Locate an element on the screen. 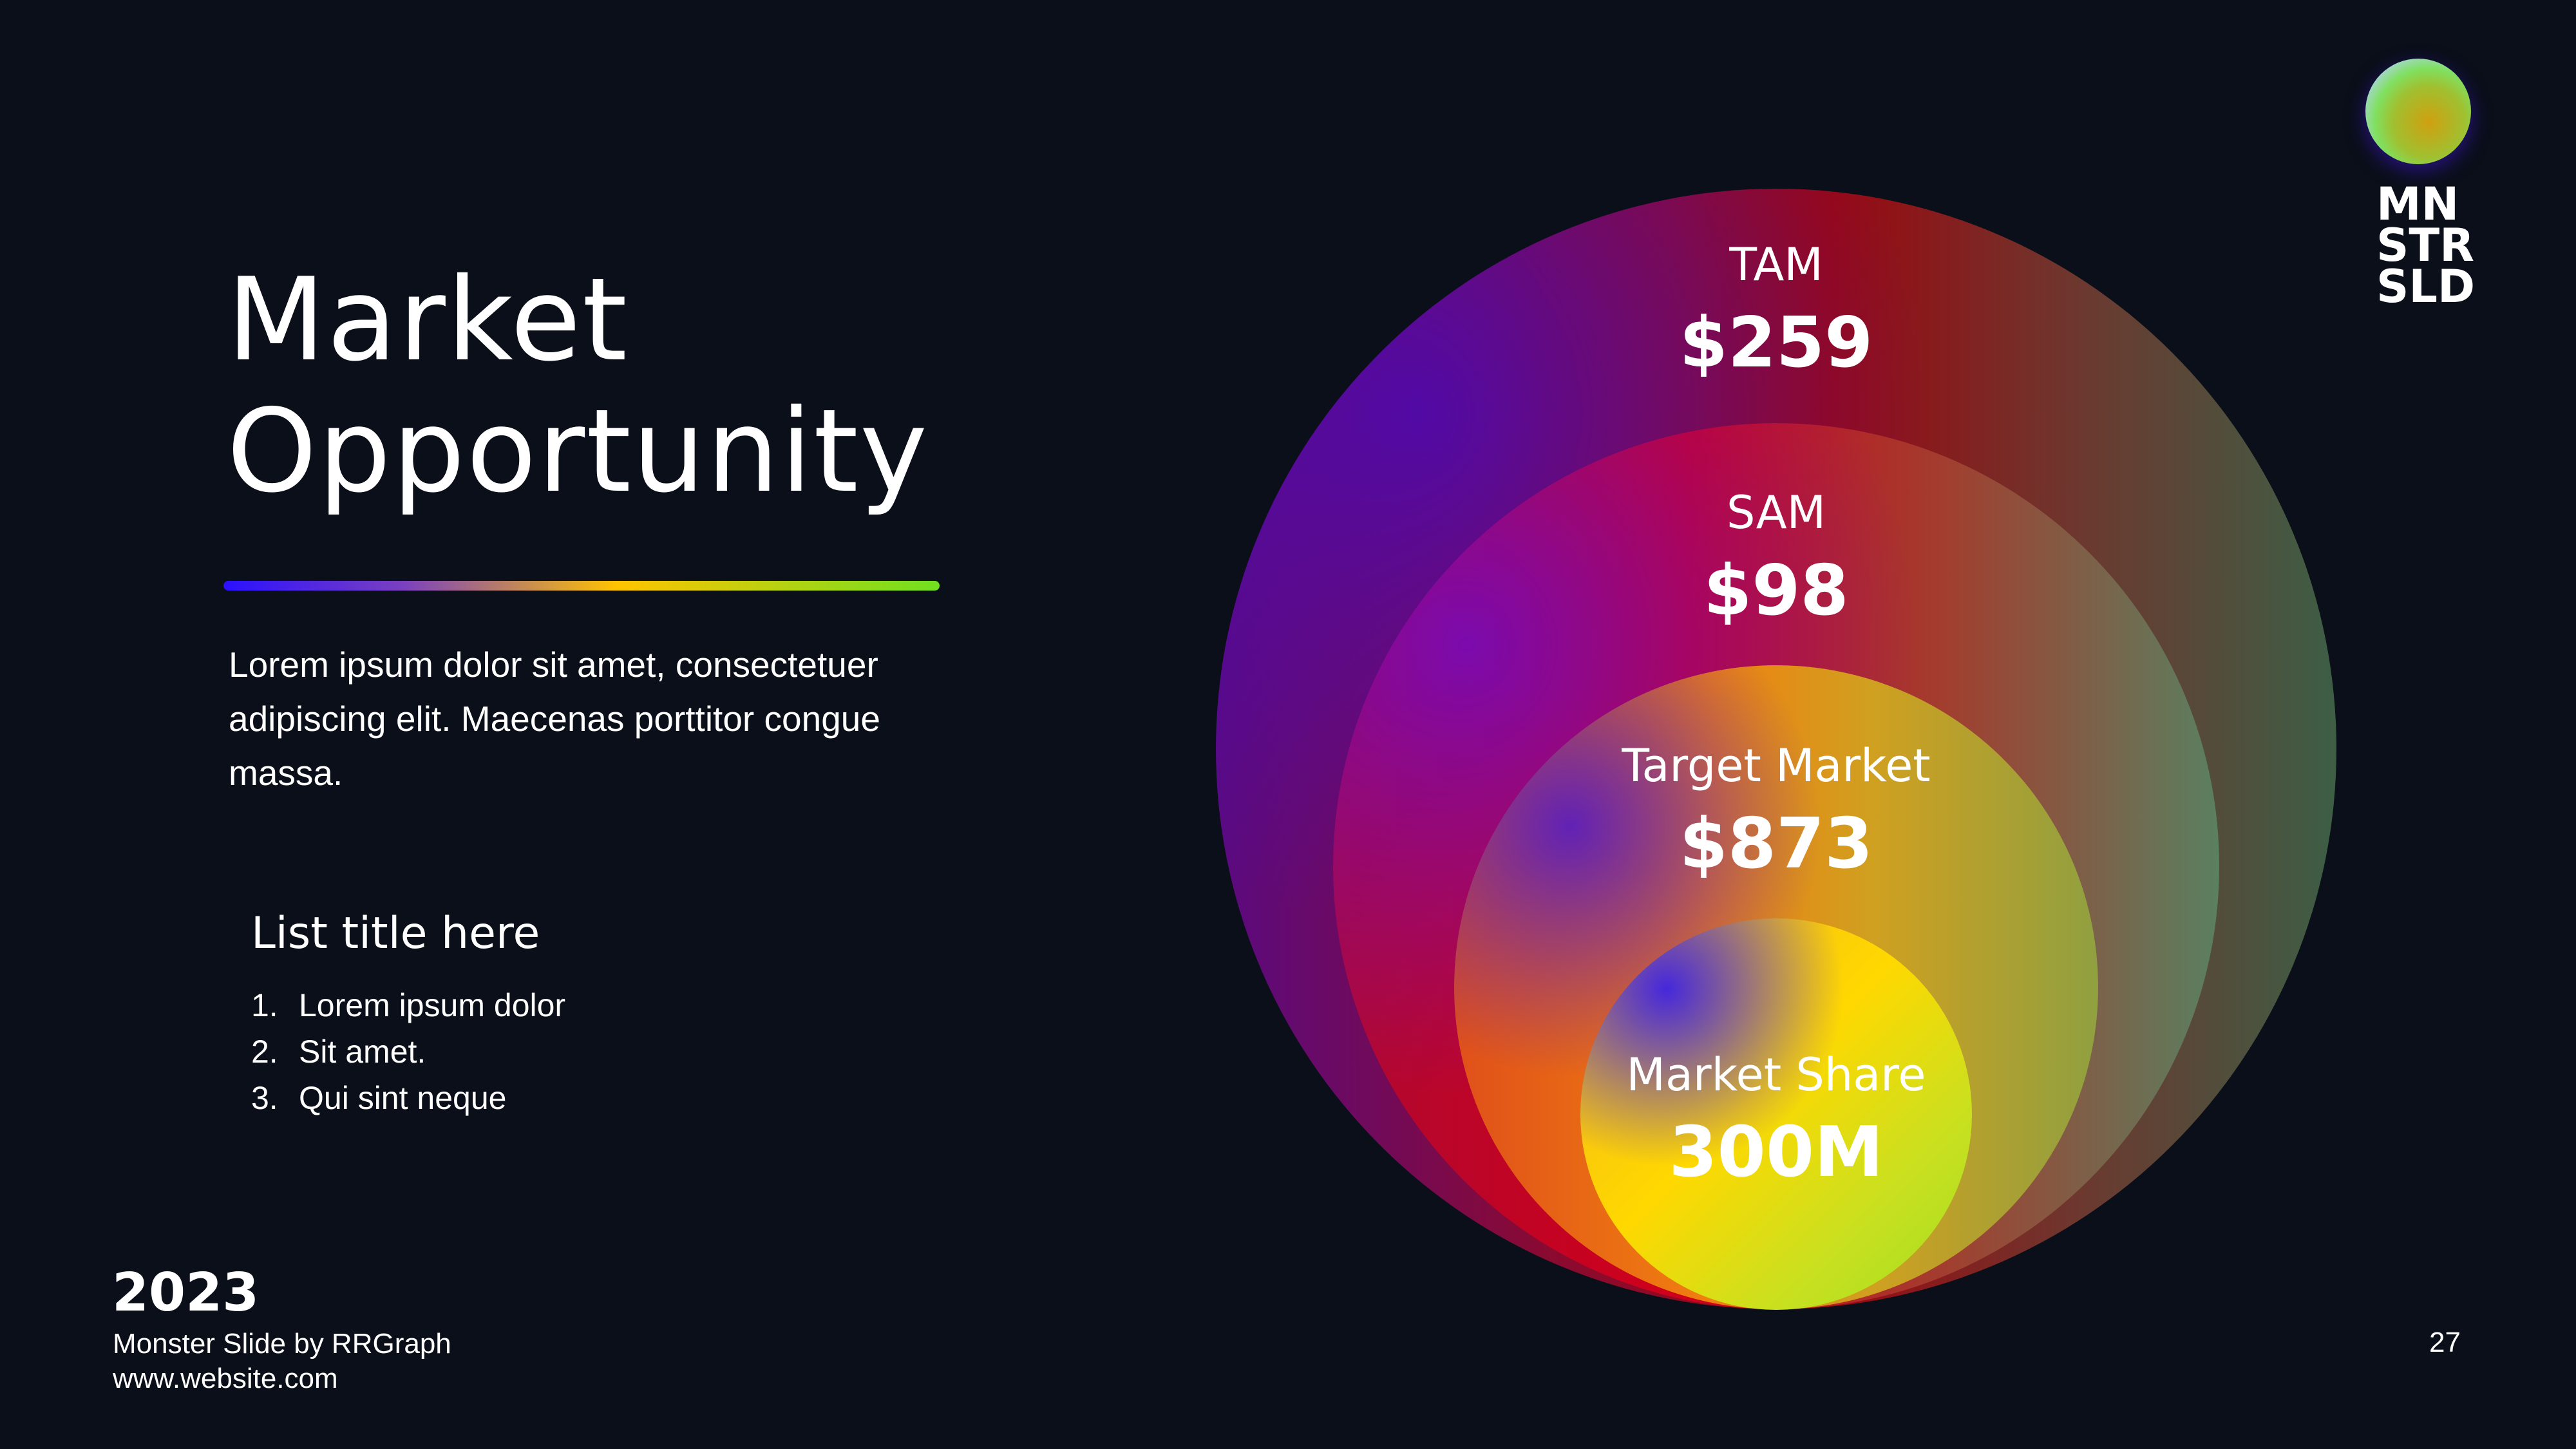  tam-label: TAM is located at coordinates (1776, 264).